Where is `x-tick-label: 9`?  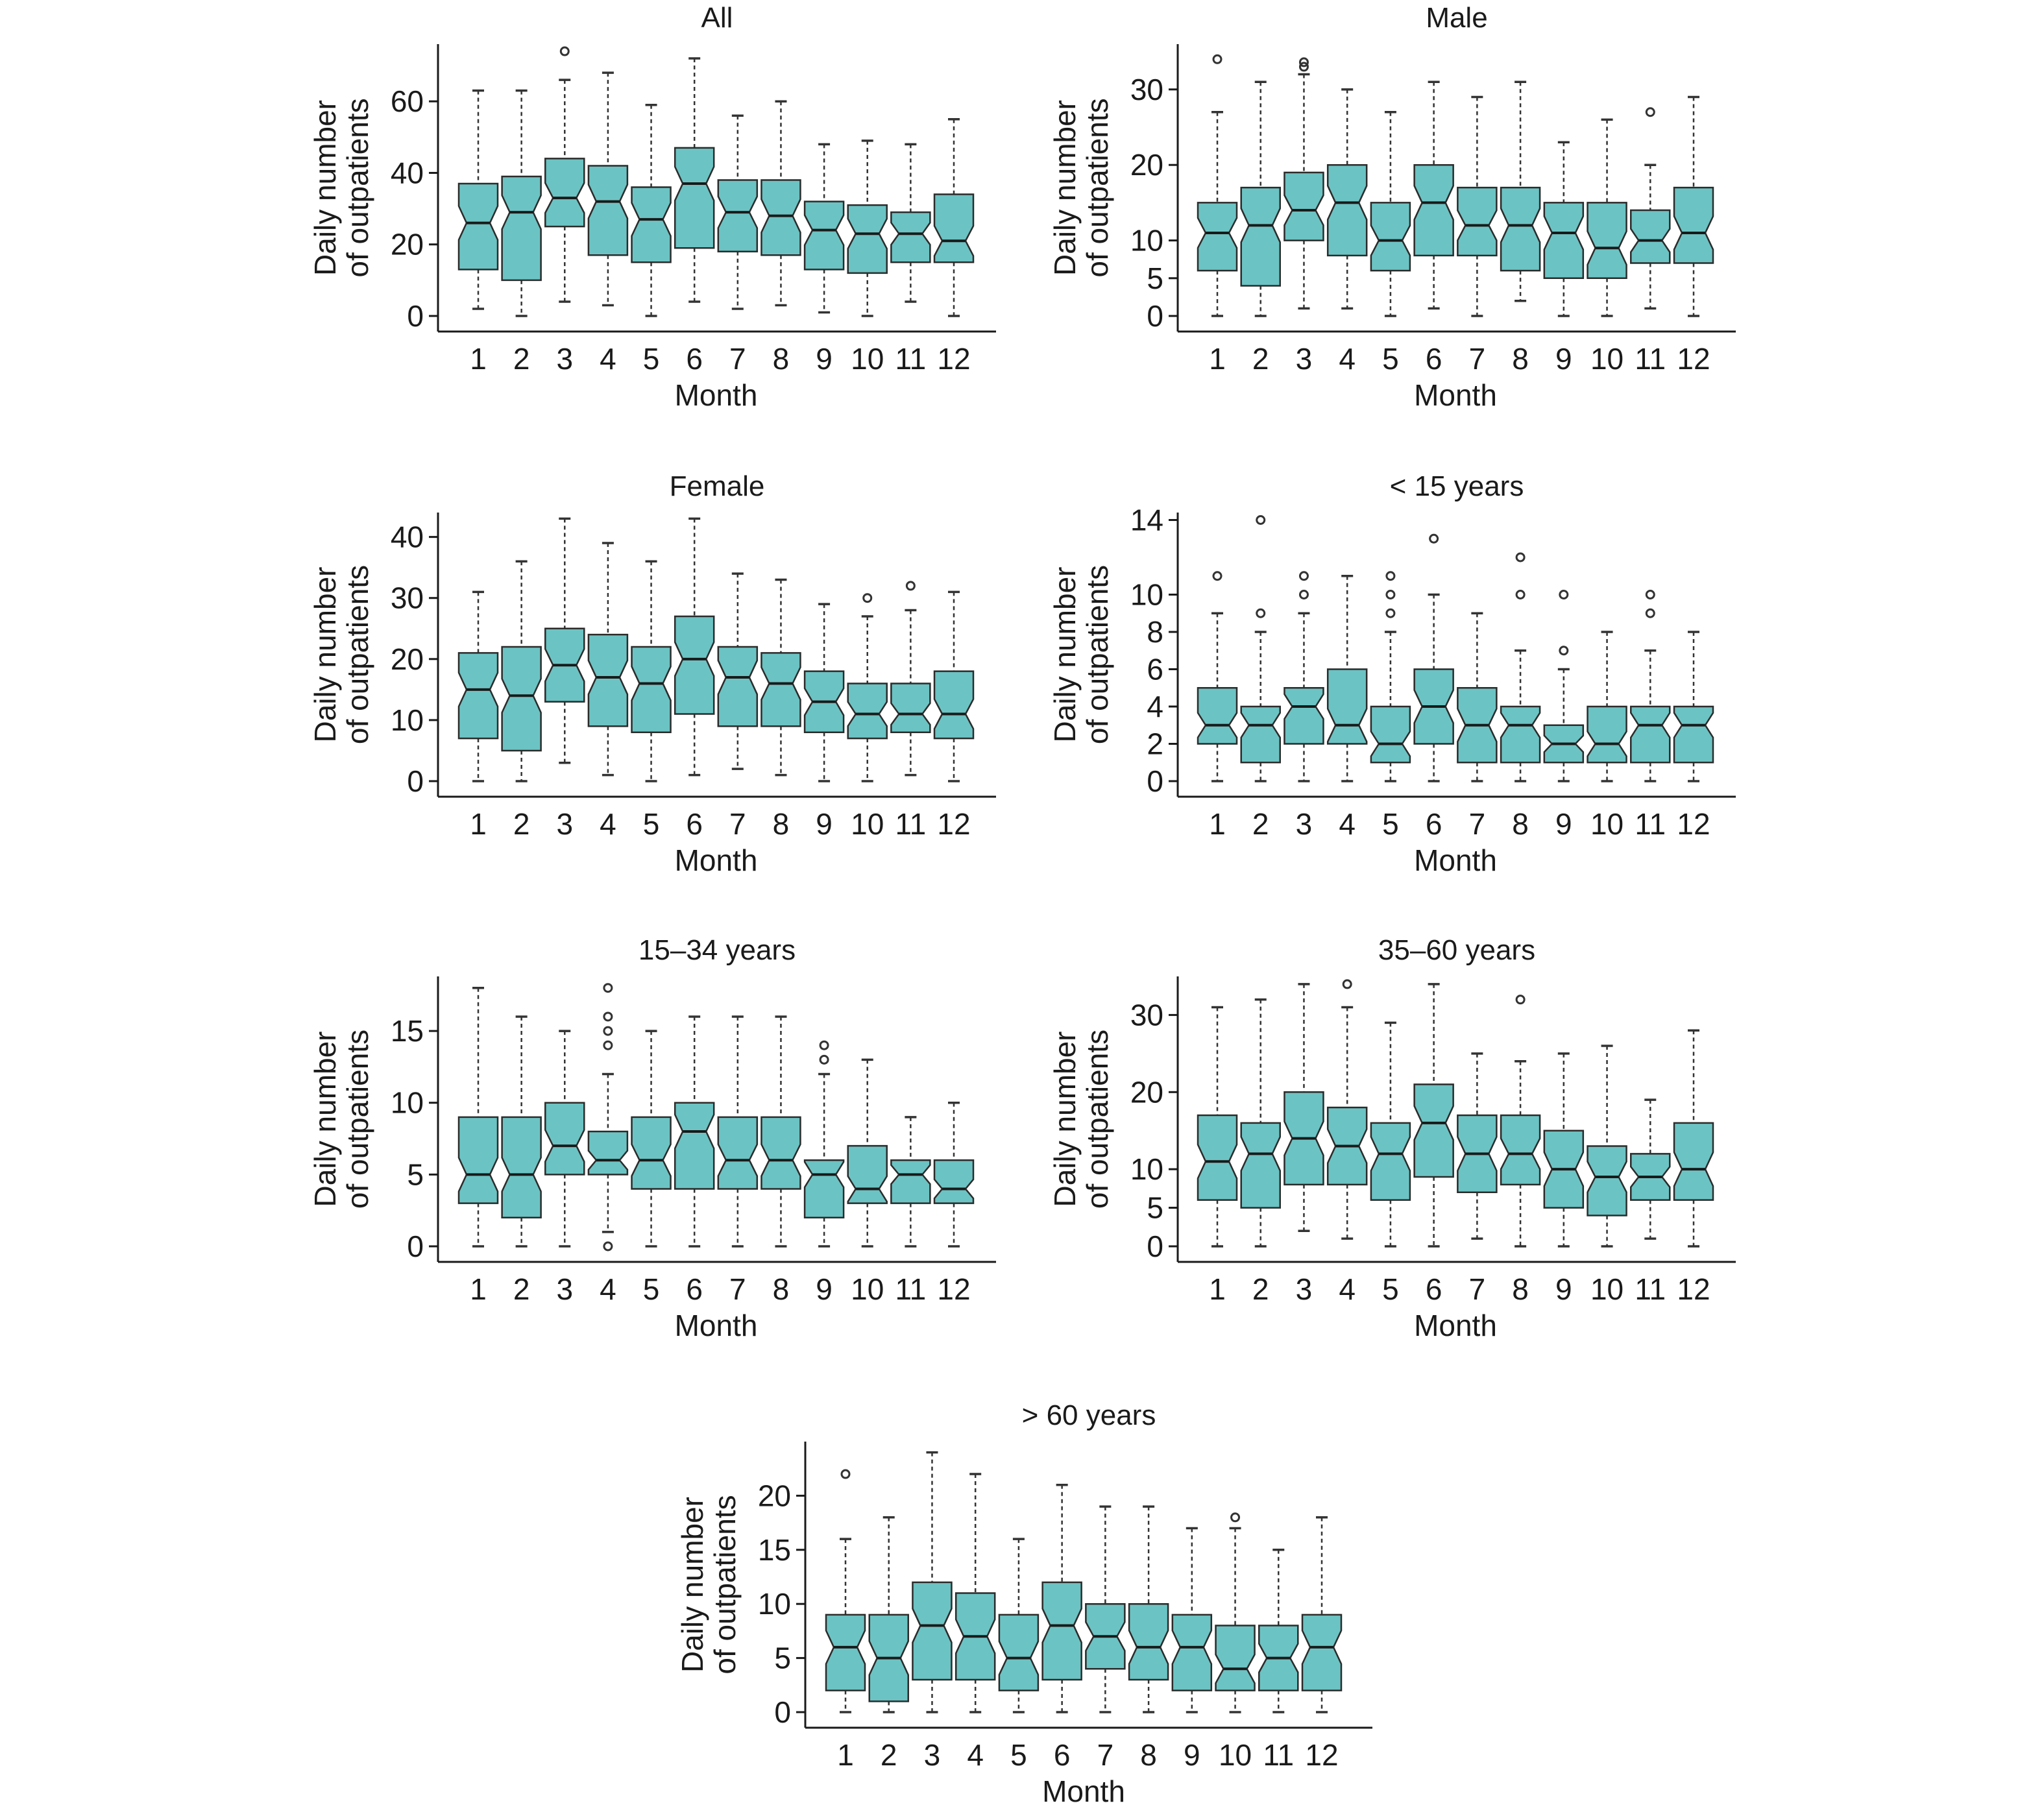
x-tick-label: 9 is located at coordinates (824, 359).